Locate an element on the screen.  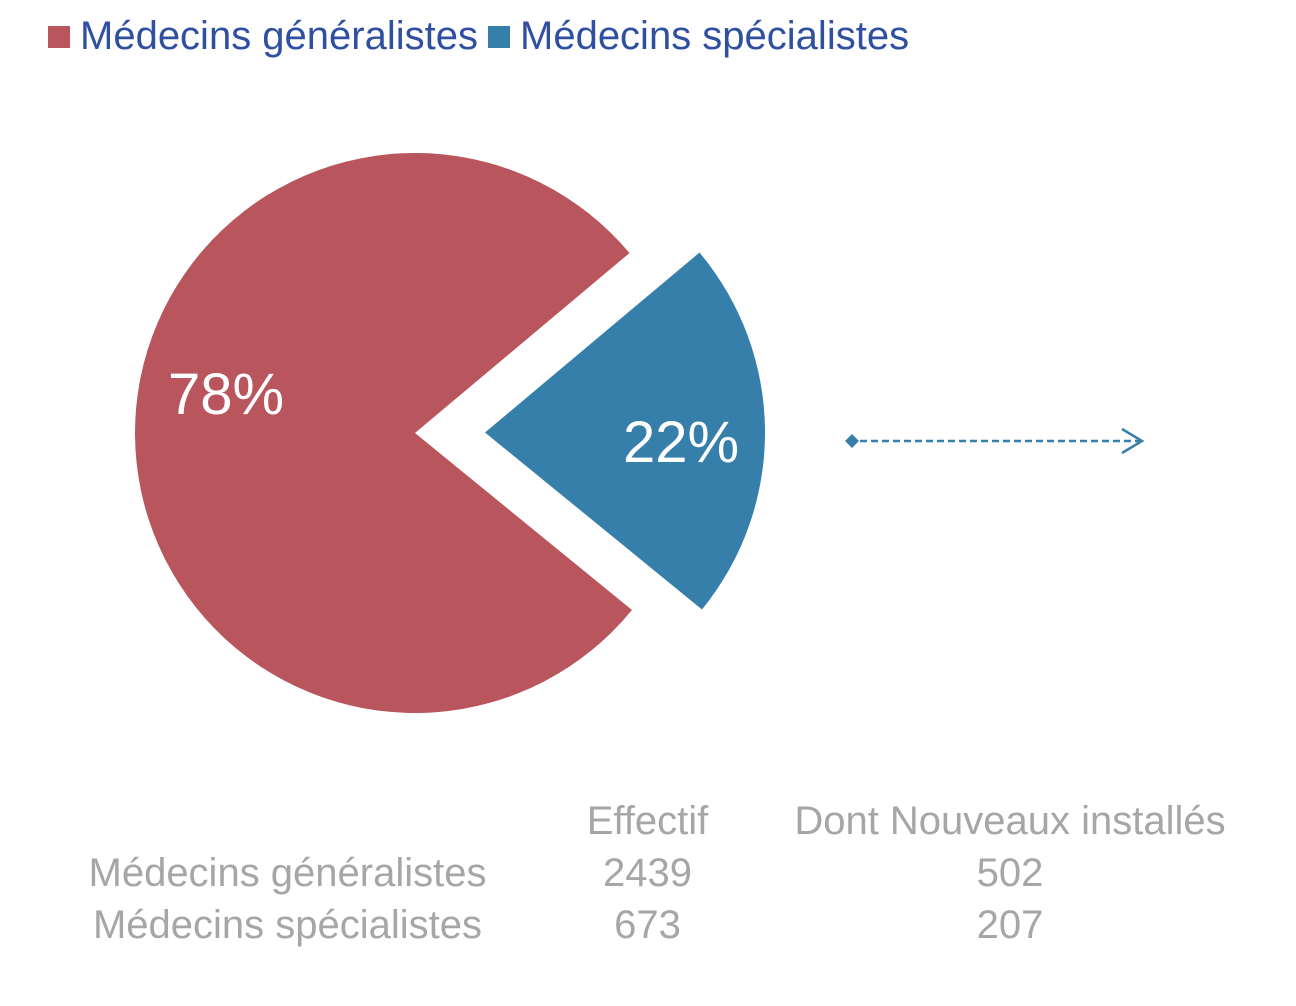
legend-item-generalistes: Médecins généralistes is located at coordinates (263, 36).